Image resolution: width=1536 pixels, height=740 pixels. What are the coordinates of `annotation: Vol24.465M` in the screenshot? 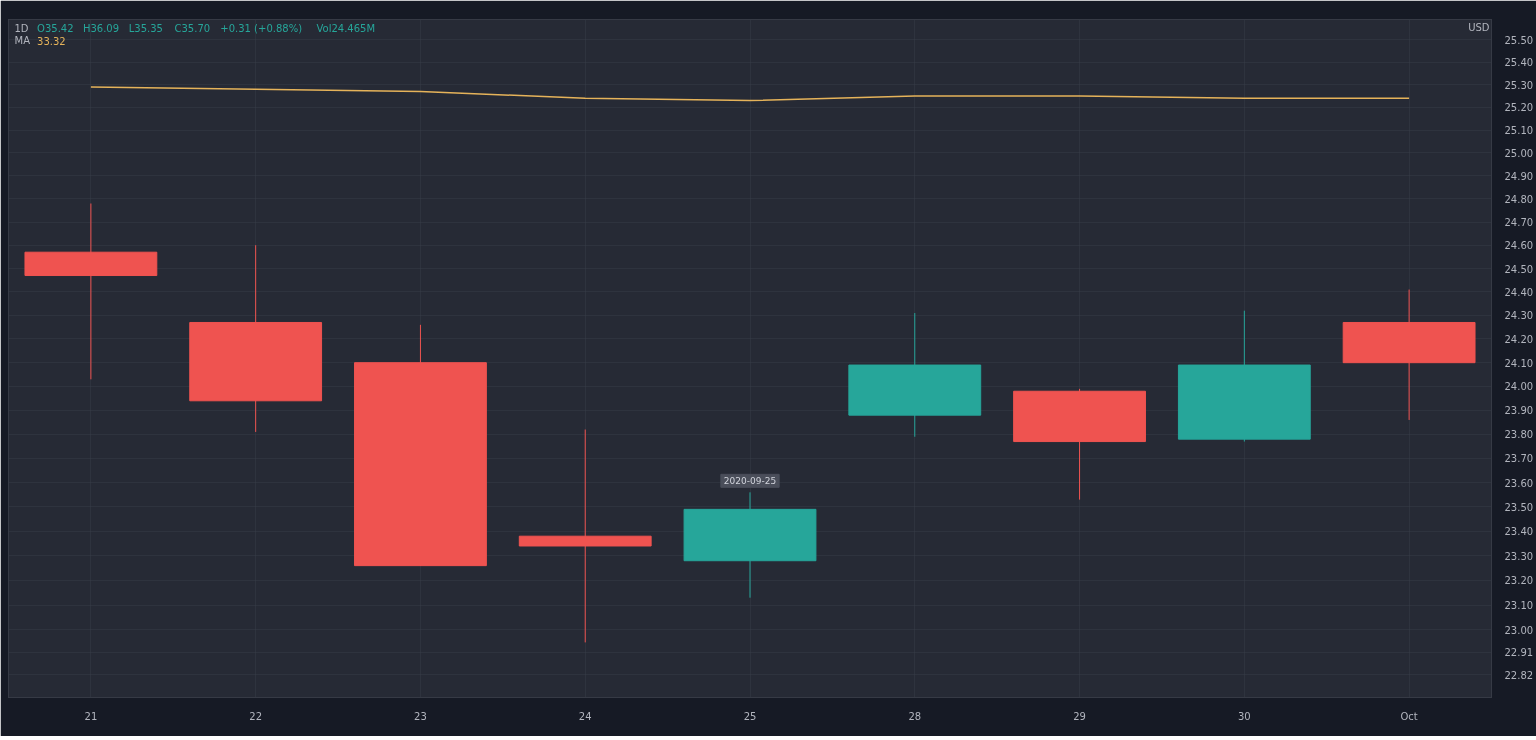 It's located at (346, 28).